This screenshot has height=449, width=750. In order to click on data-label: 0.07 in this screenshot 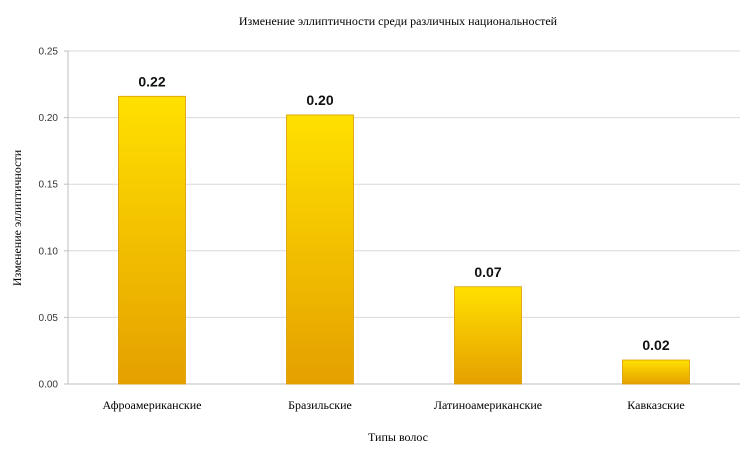, I will do `click(487, 272)`.